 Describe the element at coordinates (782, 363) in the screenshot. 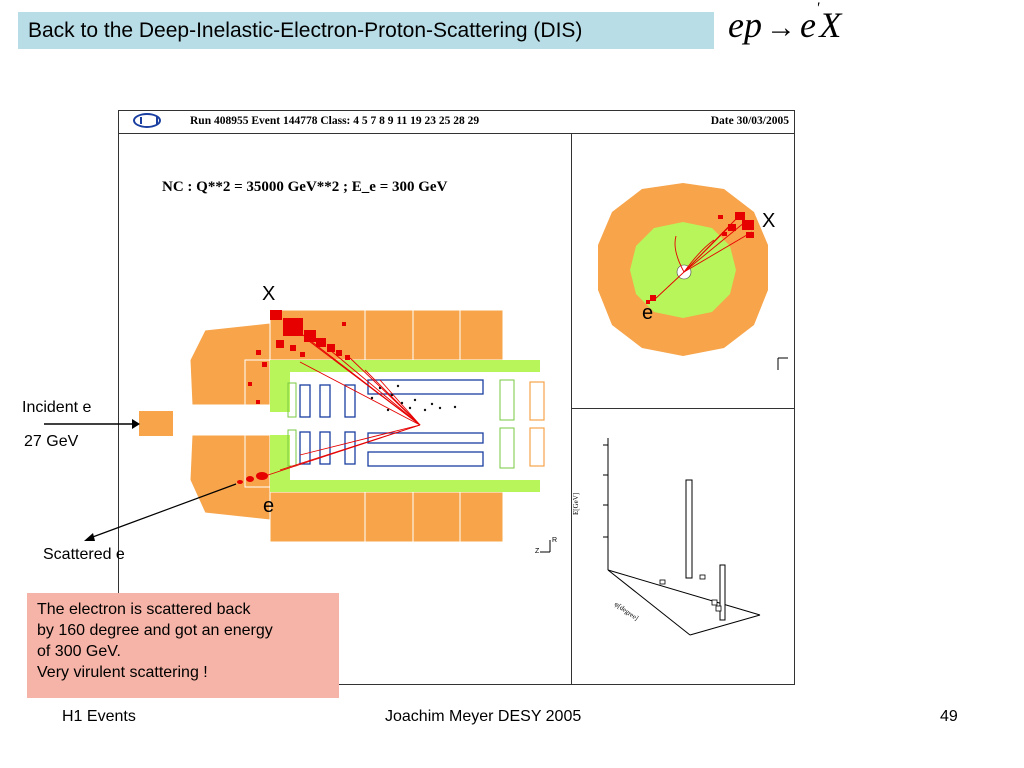

I see `radial-axis-icon` at that location.